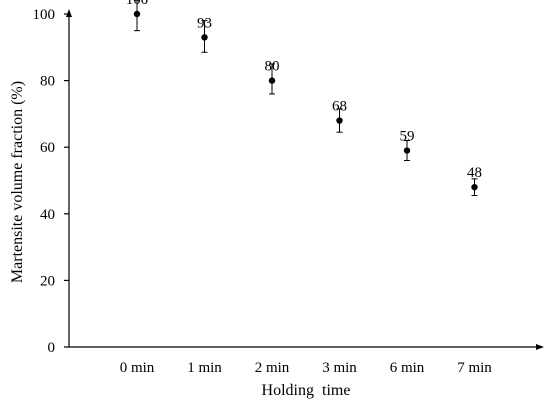  Describe the element at coordinates (44, 15) in the screenshot. I see `y-tick-label: 100` at that location.